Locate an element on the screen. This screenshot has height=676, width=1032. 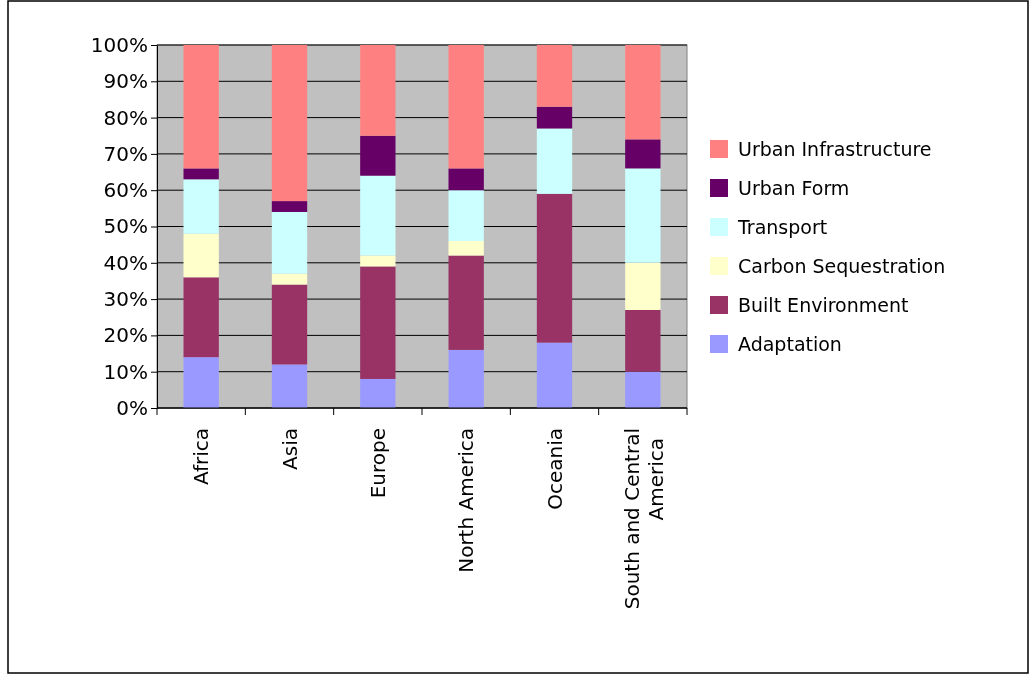
legend-label: Urban Infrastructure is located at coordinates (835, 149).